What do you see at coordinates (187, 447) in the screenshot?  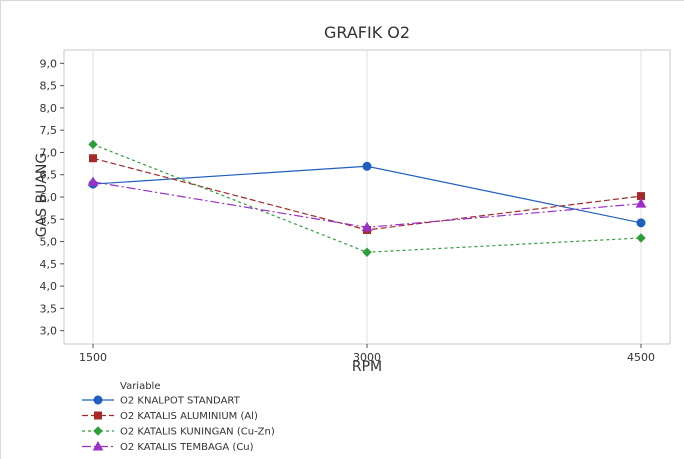 I see `legend-label: O2 KATALIS TEMBAGA (Cu)` at bounding box center [187, 447].